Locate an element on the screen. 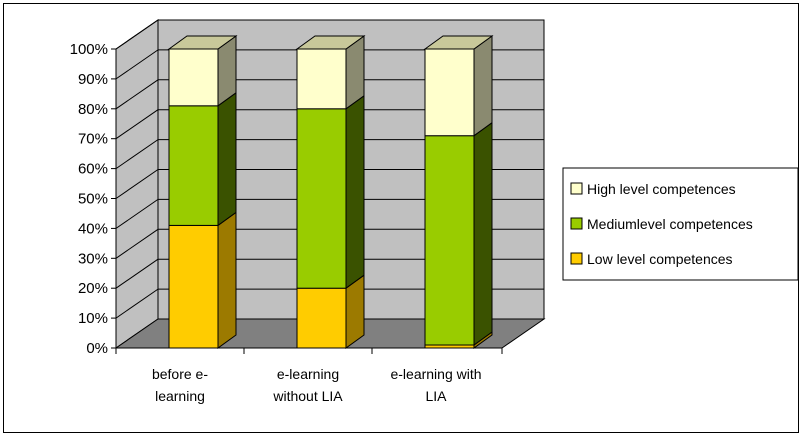 The image size is (805, 438). y-tick-label: 100% is located at coordinates (89, 49).